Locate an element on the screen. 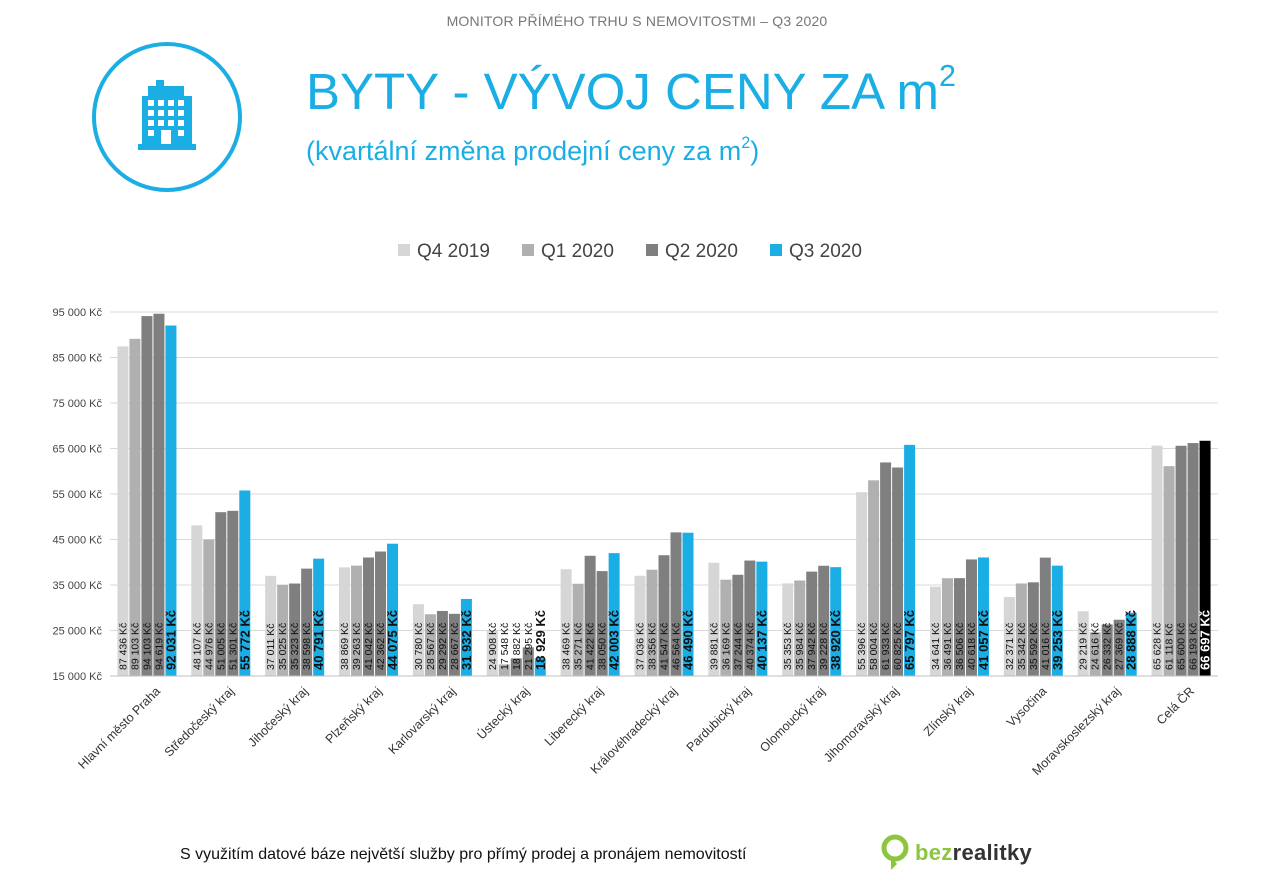 The width and height of the screenshot is (1274, 874). data-label: 18 929 Kč is located at coordinates (540, 640).